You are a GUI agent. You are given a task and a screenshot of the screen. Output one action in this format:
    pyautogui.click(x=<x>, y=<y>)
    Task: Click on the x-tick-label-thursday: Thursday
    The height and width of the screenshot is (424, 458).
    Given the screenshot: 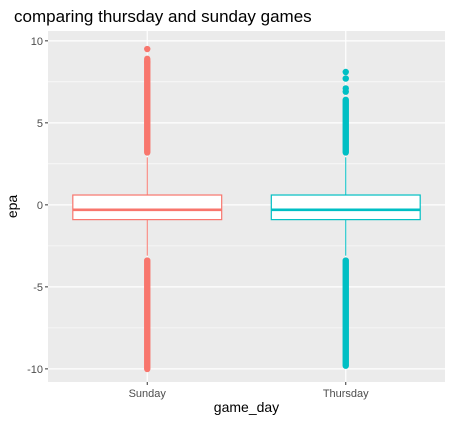 What is the action you would take?
    pyautogui.click(x=346, y=394)
    